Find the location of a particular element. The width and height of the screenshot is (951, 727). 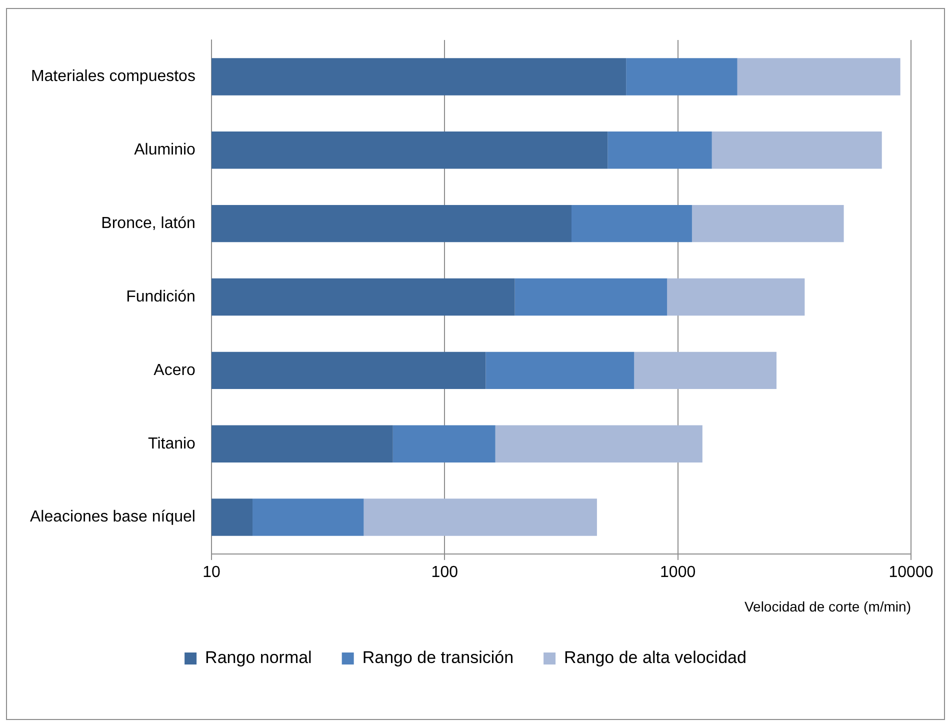

legend-label: Rango de alta velocidad is located at coordinates (655, 658).